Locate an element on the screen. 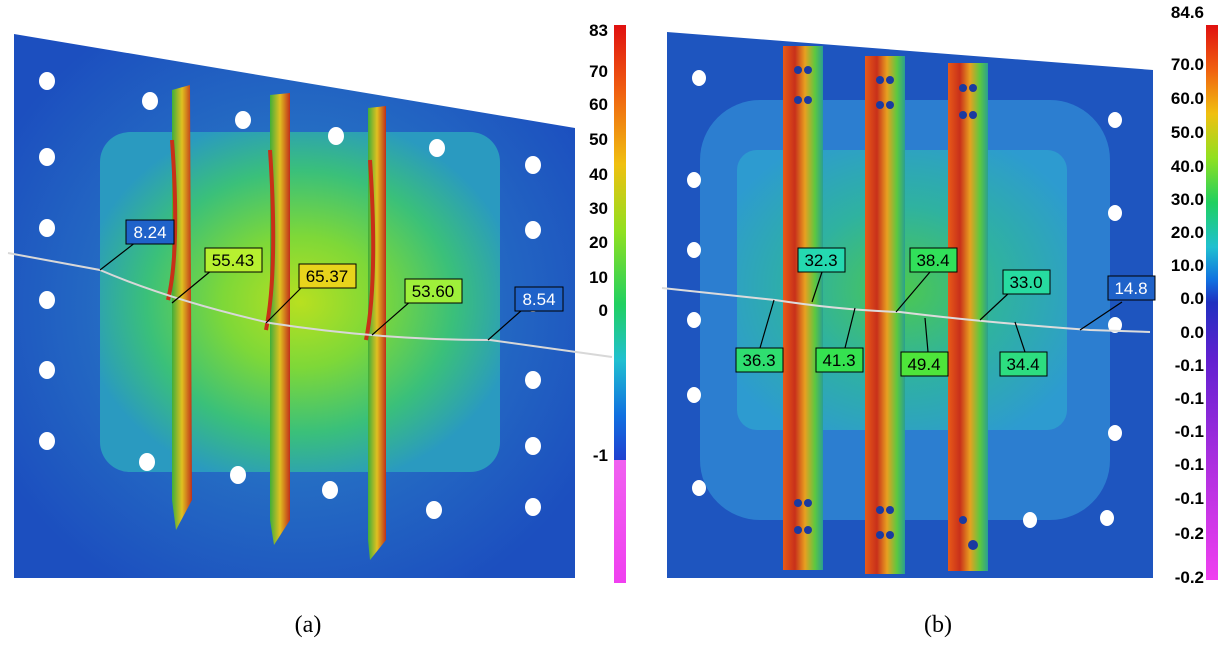 The width and height of the screenshot is (1231, 647). svg-text: 50.0 is located at coordinates (1187, 132).